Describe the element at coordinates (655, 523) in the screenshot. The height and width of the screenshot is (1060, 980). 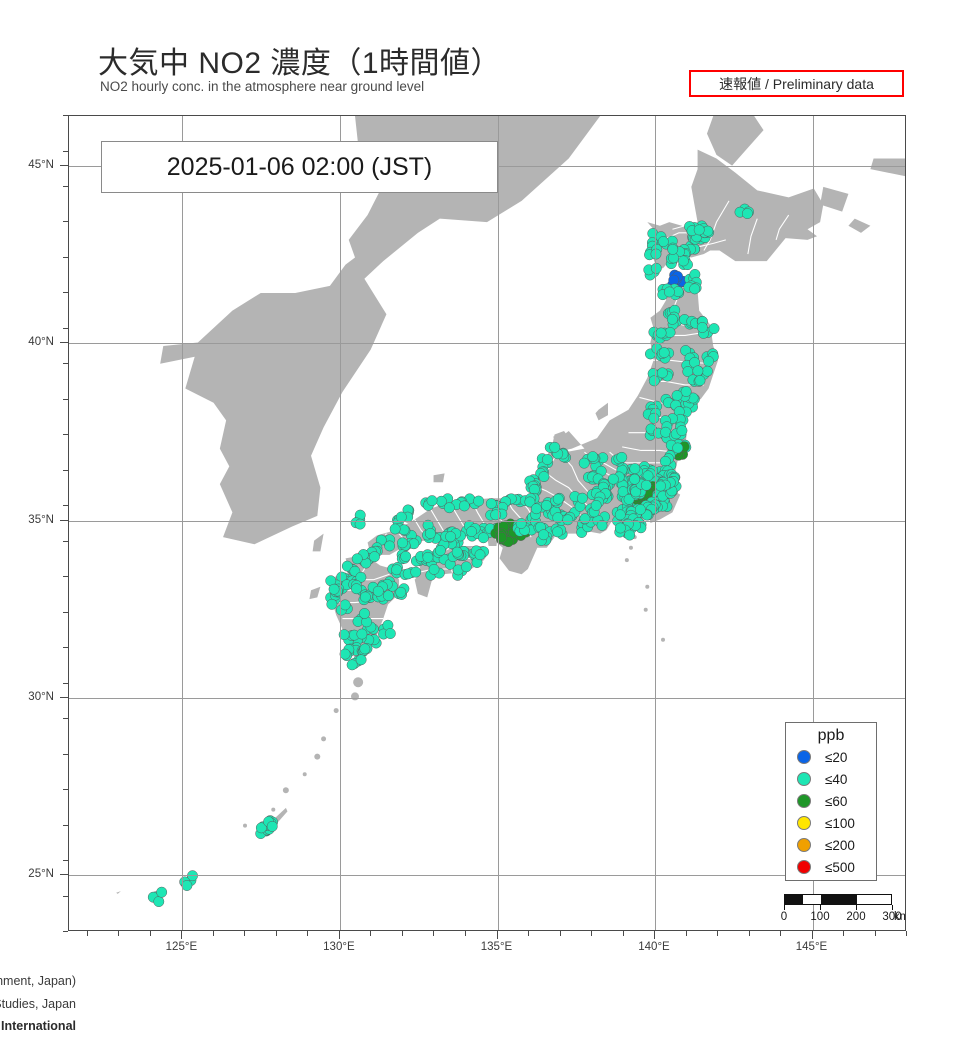
I see `graticule-lon-140°E` at that location.